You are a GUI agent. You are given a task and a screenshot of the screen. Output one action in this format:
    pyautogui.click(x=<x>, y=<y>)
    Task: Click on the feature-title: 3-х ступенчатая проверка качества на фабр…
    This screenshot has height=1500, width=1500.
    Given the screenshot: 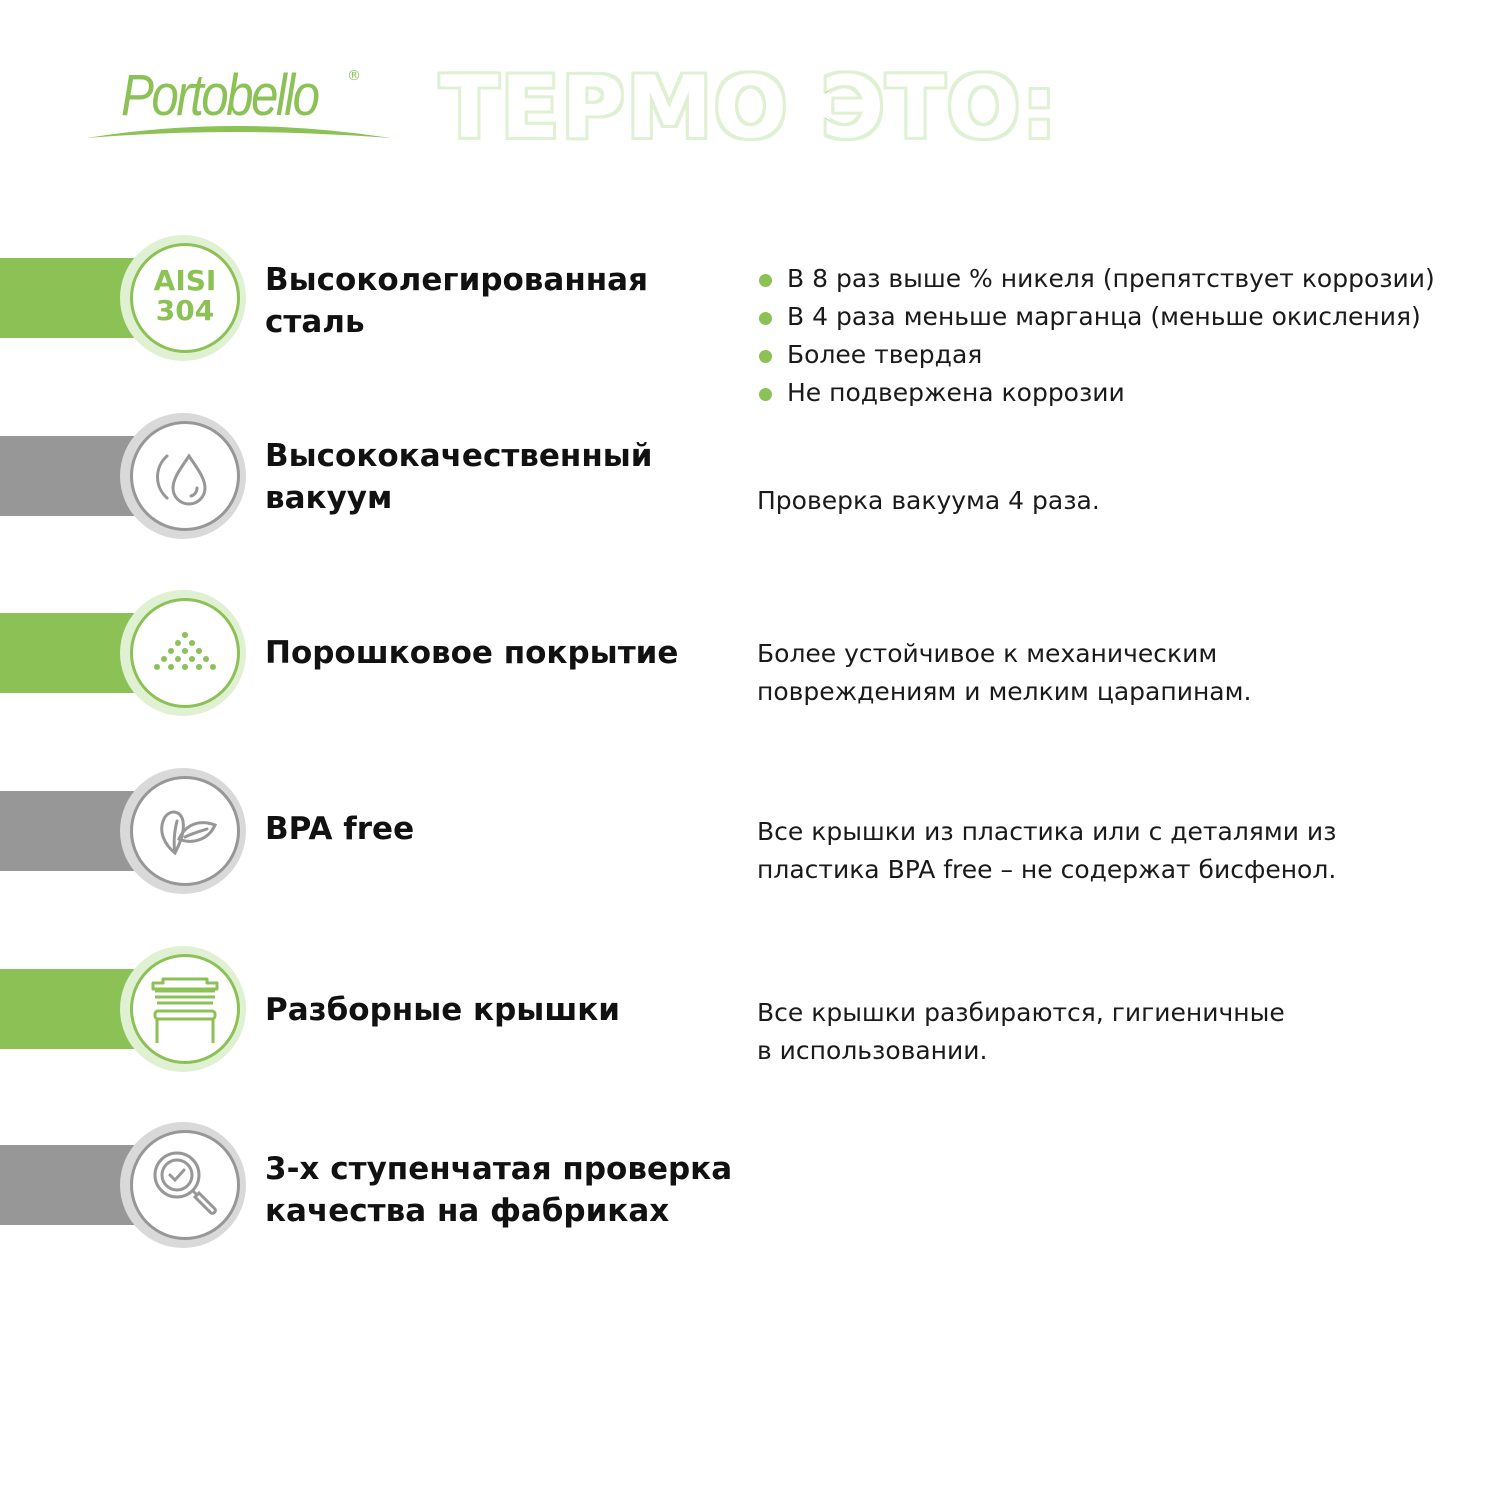 What is the action you would take?
    pyautogui.click(x=499, y=1190)
    